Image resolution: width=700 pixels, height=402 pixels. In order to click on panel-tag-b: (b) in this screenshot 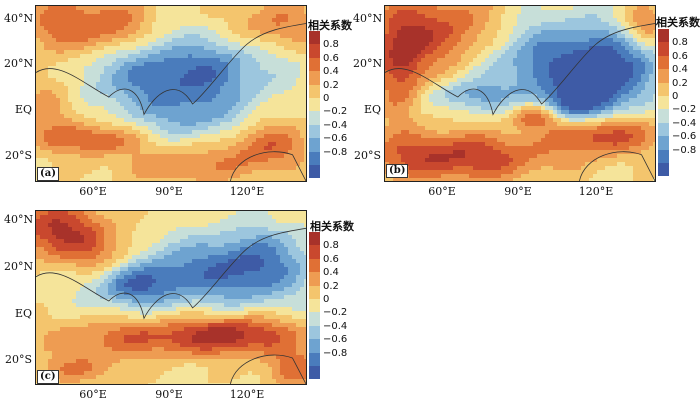, I will do `click(397, 171)`.